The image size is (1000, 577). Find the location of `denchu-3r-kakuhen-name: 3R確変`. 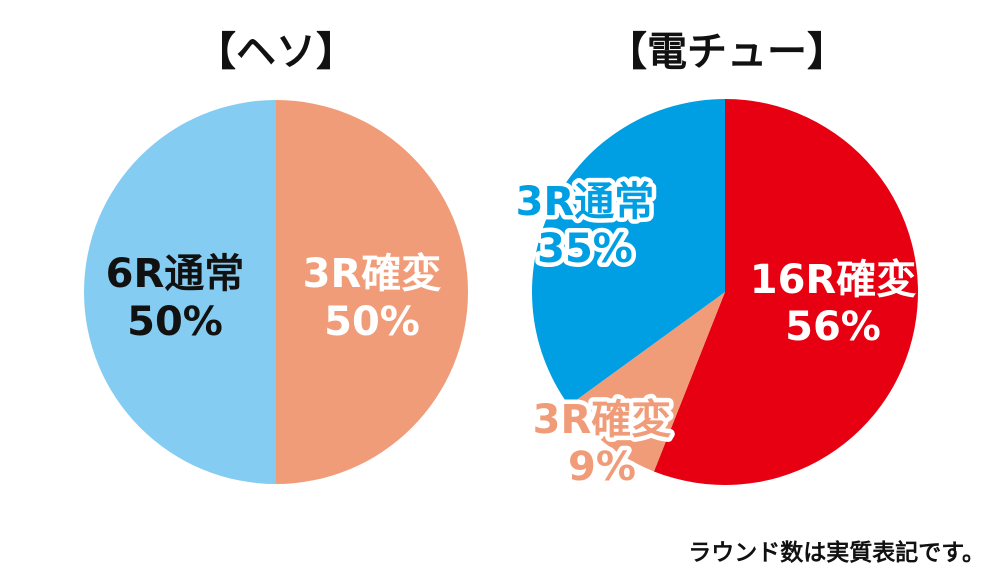

denchu-3r-kakuhen-name: 3R確変 is located at coordinates (602, 420).